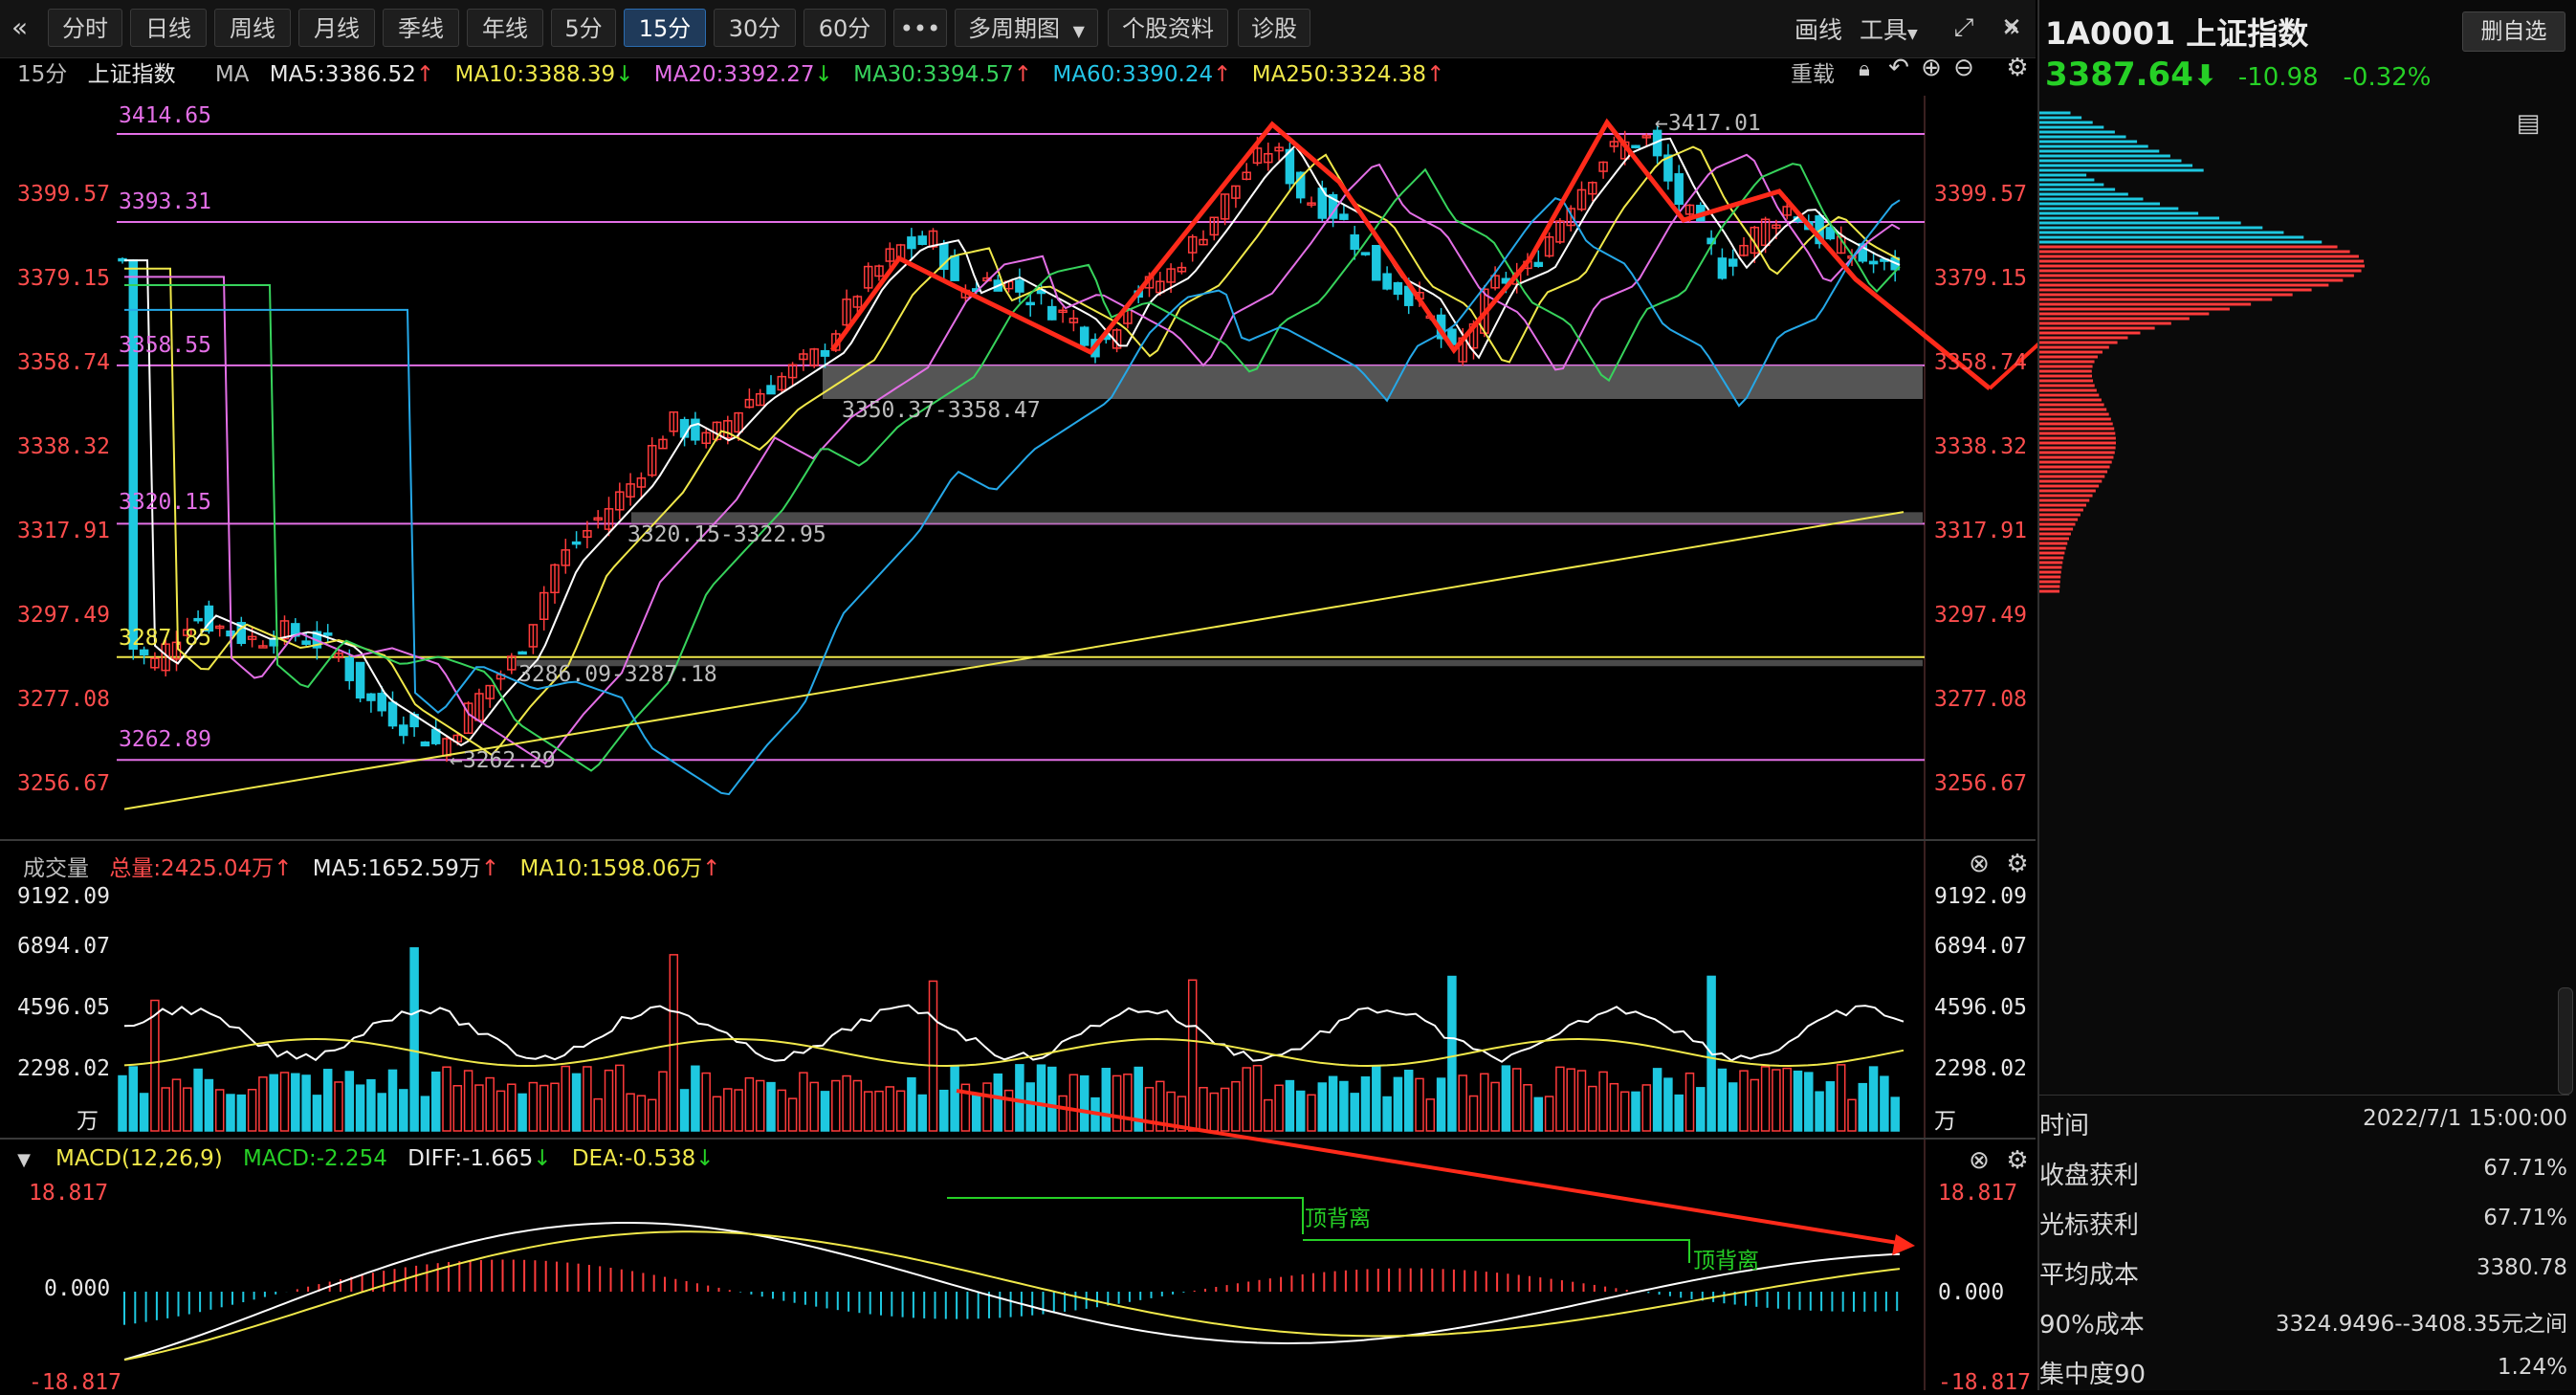 The height and width of the screenshot is (1395, 2576). I want to click on volume-ma5: MA5:1652.59万↑, so click(406, 868).